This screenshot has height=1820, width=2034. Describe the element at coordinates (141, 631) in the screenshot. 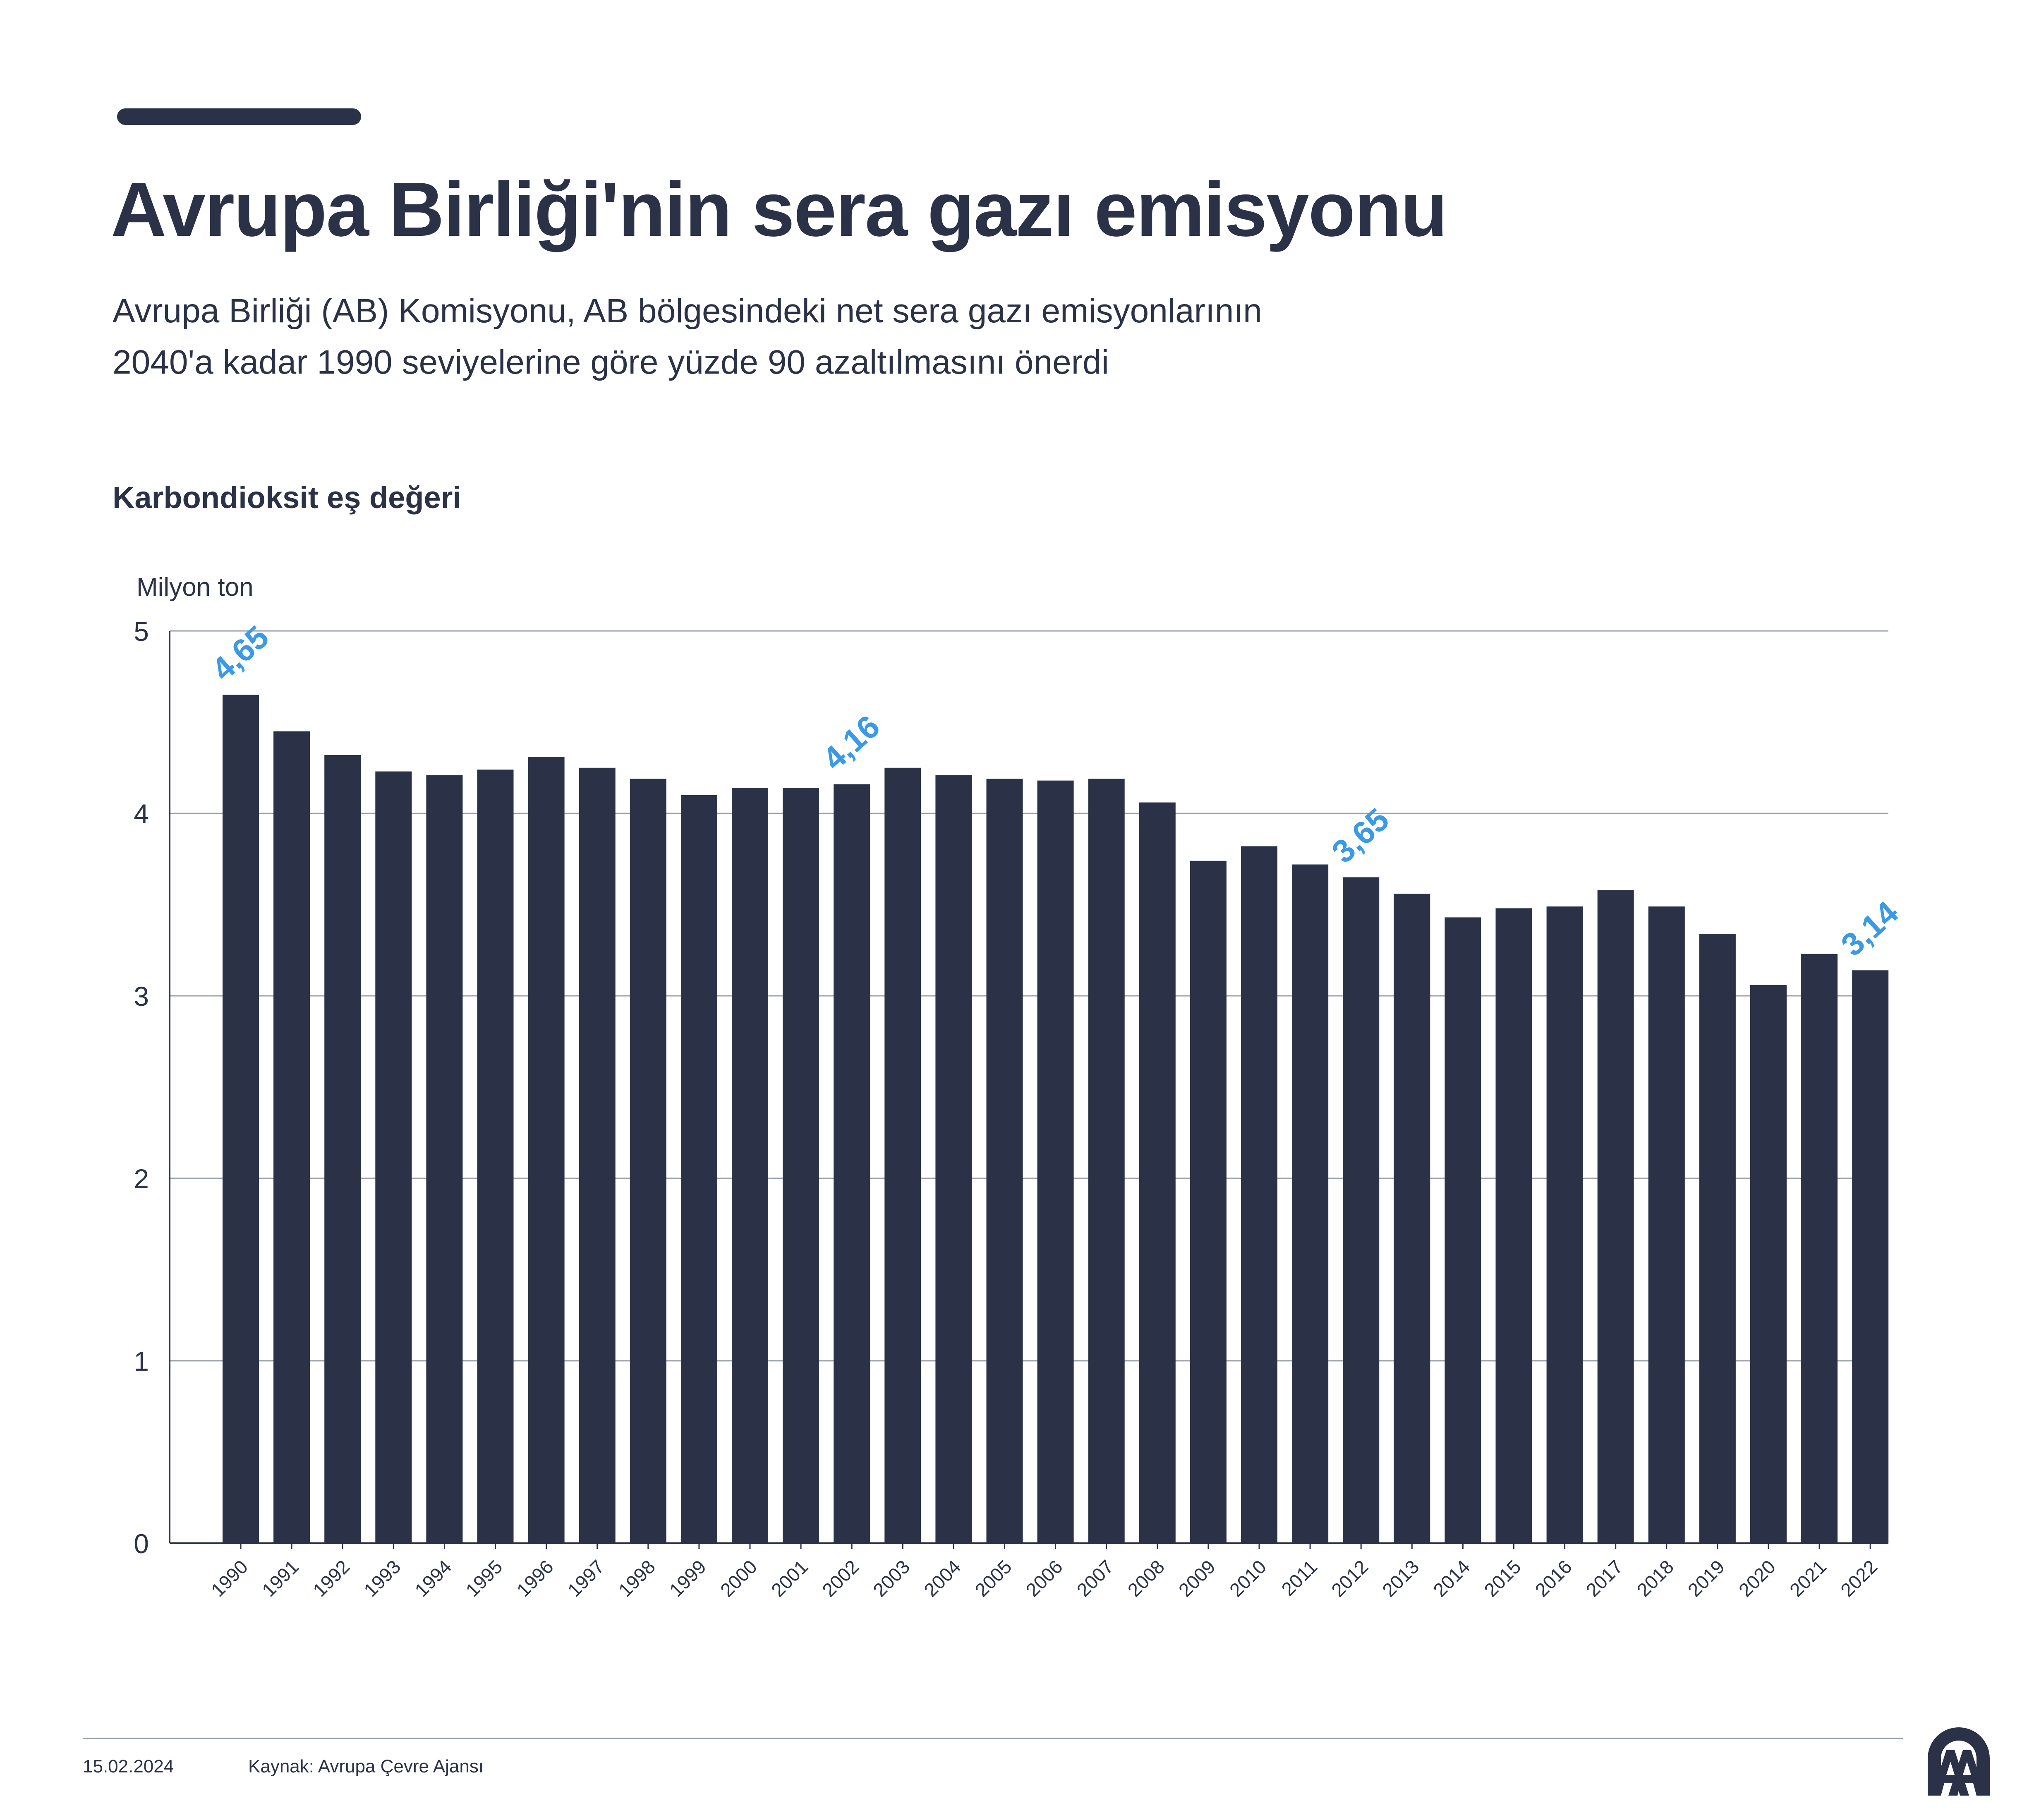

I see `y-tick-label: 5` at that location.